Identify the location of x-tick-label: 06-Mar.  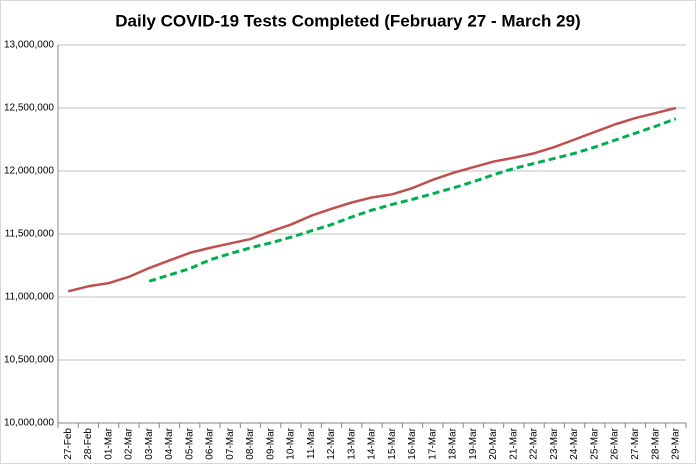
(210, 443).